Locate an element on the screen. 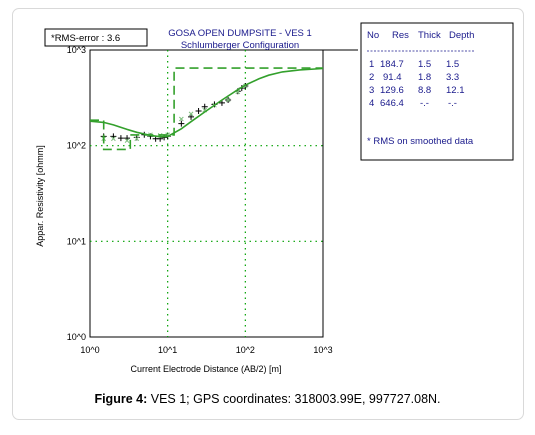  layer-table-box is located at coordinates (437, 91).